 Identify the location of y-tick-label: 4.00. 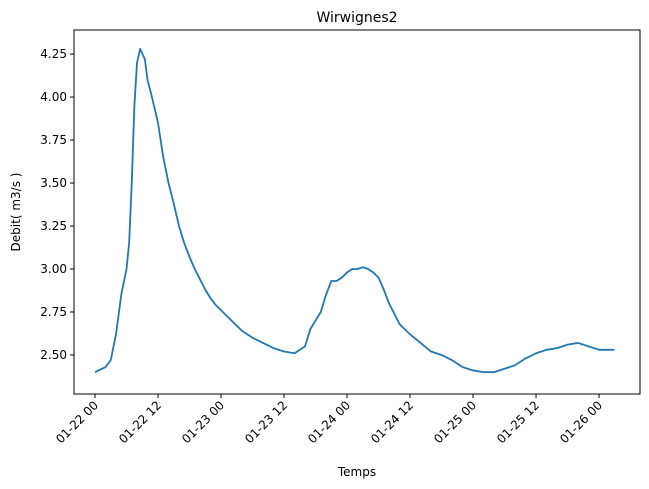
(53, 97).